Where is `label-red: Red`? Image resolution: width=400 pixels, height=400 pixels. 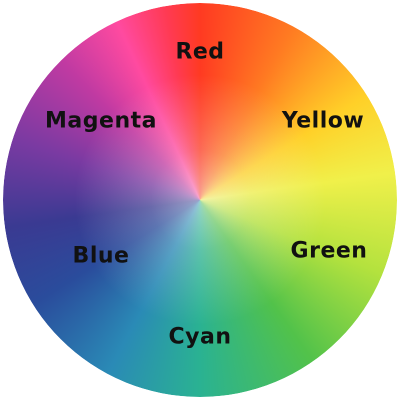
label-red: Red is located at coordinates (200, 52).